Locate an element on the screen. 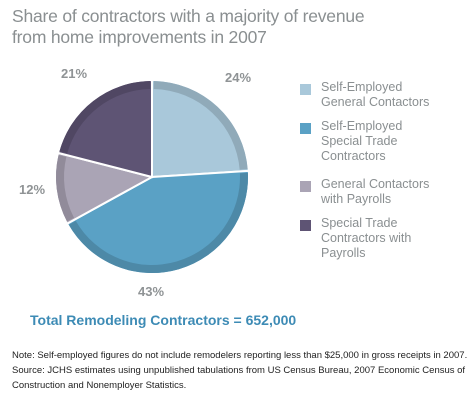  source-line: Construction and Nonemployer Statistics. is located at coordinates (99, 385).